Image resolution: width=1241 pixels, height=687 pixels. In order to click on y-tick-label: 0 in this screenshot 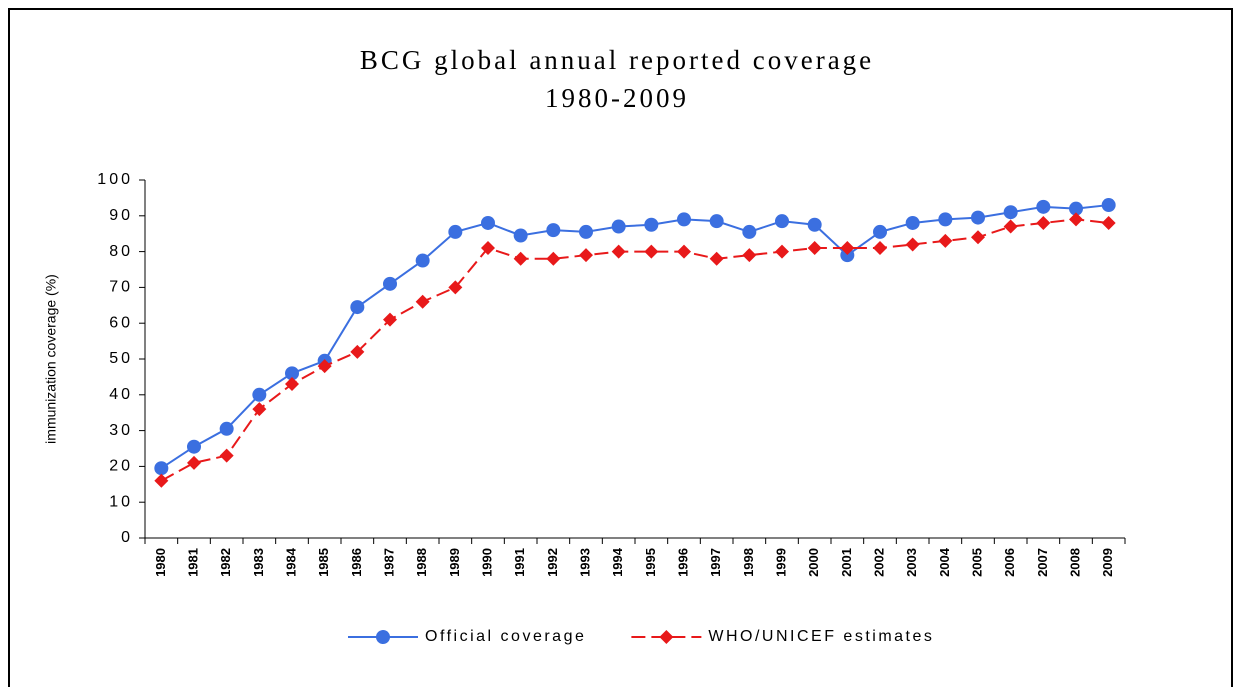, I will do `click(127, 537)`.